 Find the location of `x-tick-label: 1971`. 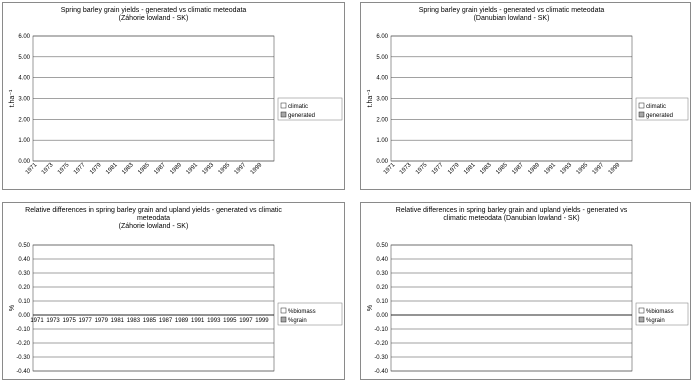

x-tick-label: 1971 is located at coordinates (37, 321).